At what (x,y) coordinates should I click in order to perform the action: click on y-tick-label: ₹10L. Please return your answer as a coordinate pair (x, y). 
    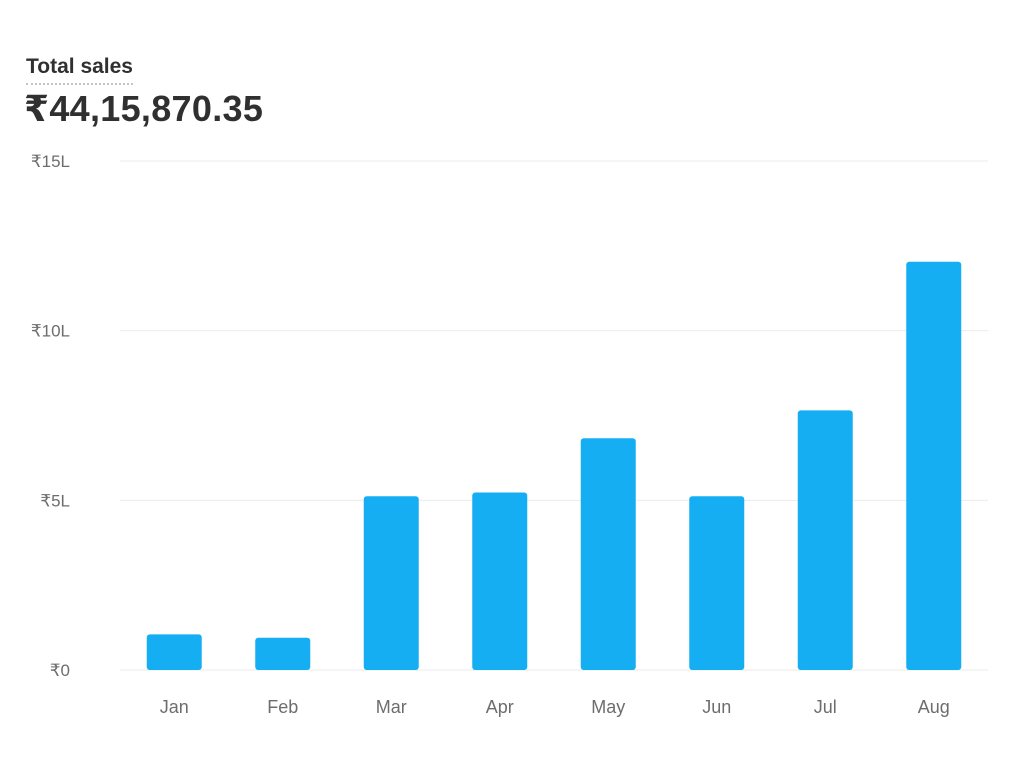
    Looking at the image, I should click on (50, 331).